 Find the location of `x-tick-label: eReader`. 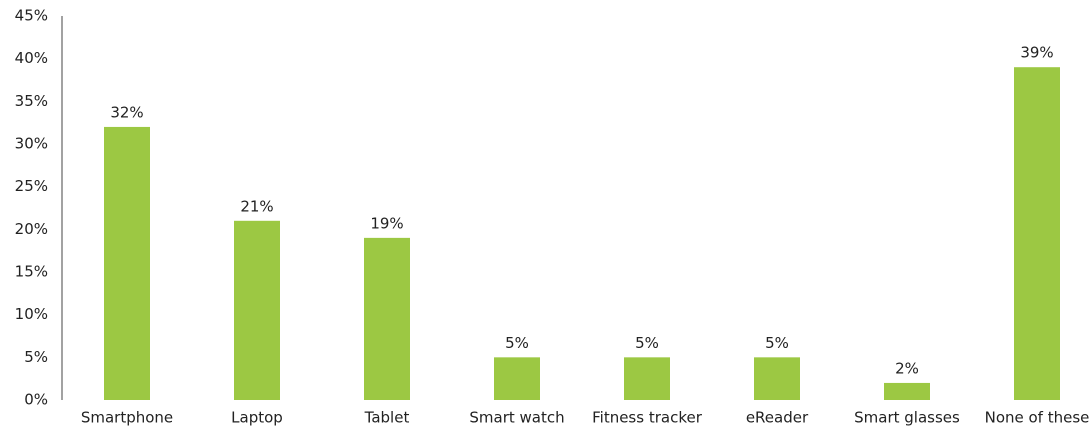

x-tick-label: eReader is located at coordinates (777, 418).